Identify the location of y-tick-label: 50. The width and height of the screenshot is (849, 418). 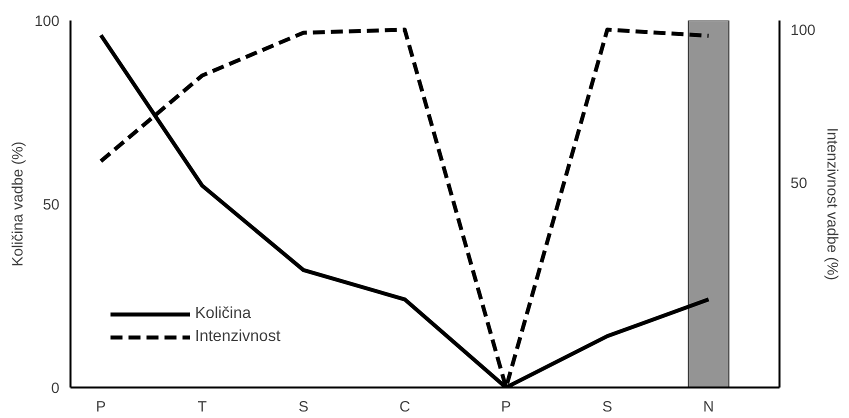
(51, 205).